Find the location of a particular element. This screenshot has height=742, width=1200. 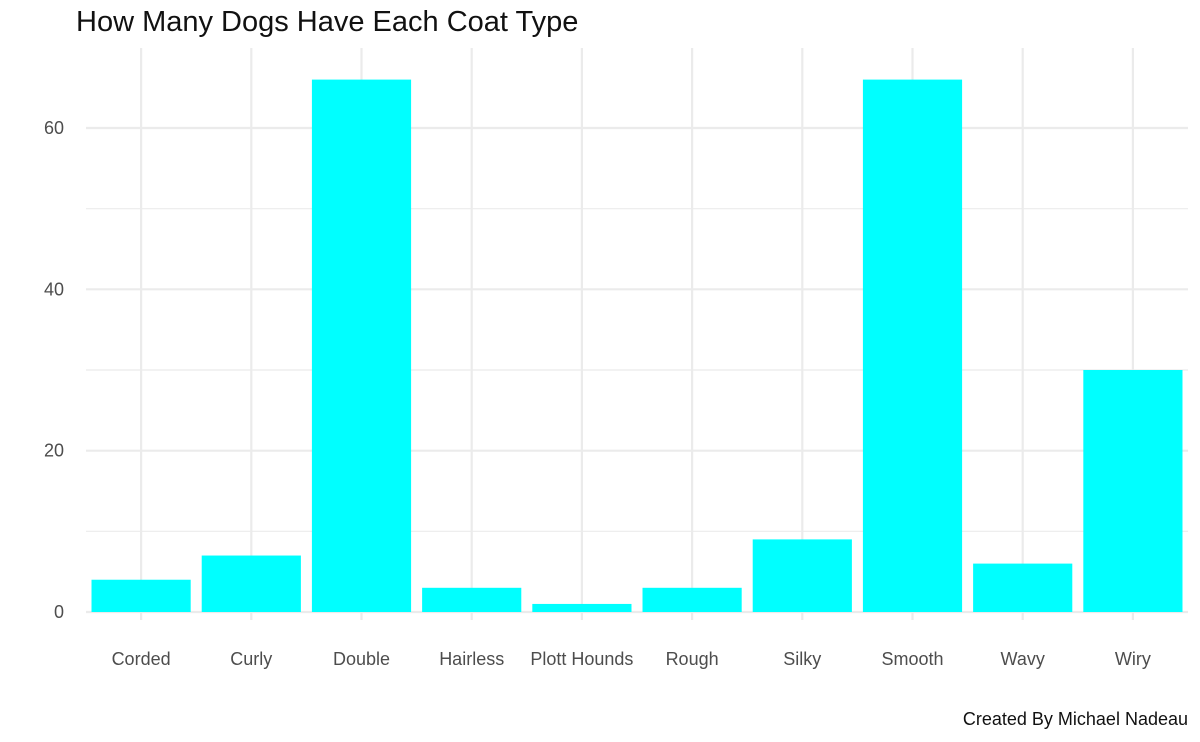

bar-rough is located at coordinates (692, 599).